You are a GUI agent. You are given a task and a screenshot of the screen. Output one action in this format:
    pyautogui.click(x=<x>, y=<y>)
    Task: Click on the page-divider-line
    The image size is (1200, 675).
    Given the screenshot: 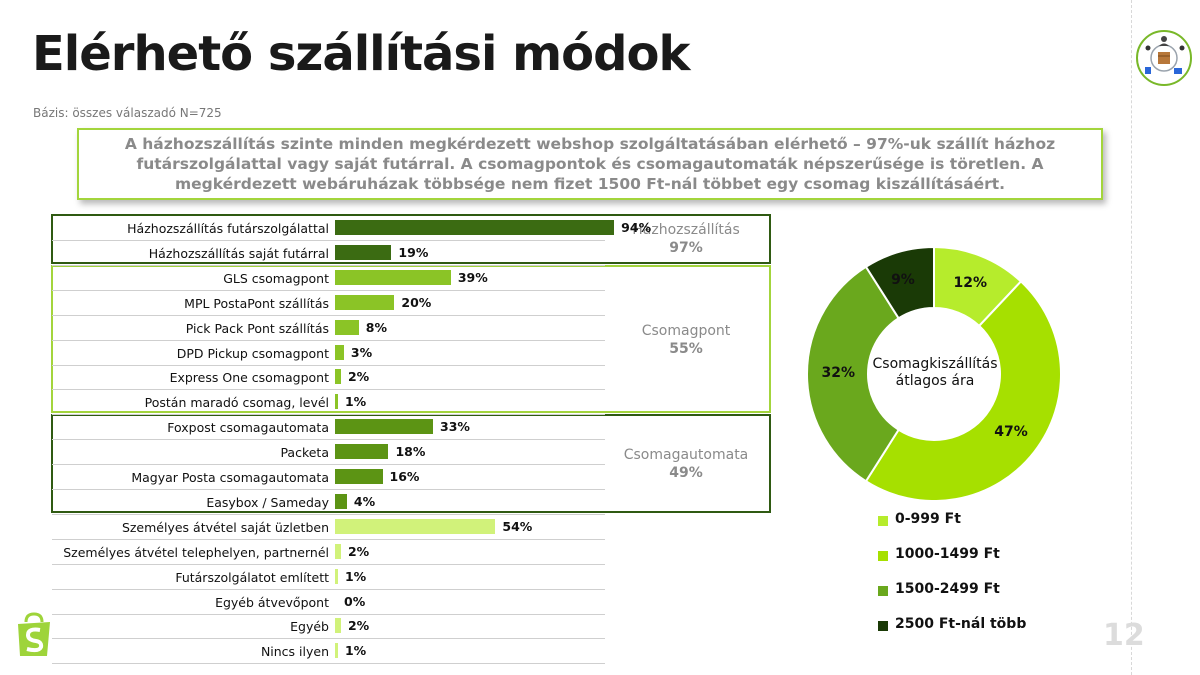 What is the action you would take?
    pyautogui.click(x=1131, y=337)
    